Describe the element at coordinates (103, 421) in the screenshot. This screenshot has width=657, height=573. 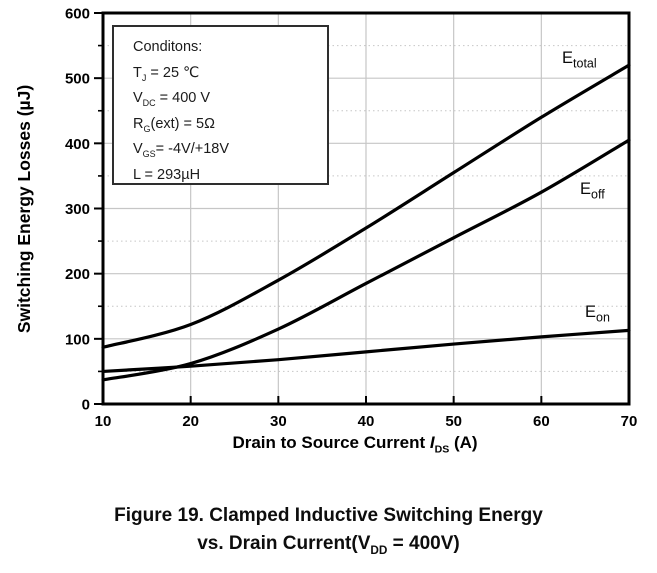
I see `x-tick-label: 10` at that location.